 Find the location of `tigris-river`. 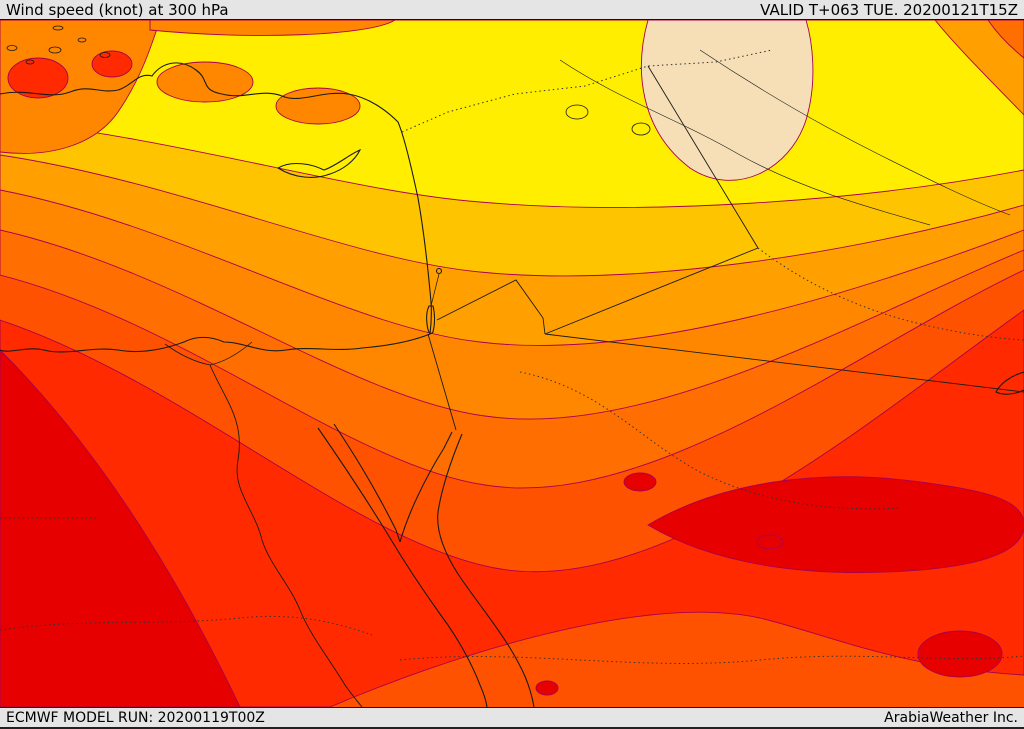

tigris-river is located at coordinates (855, 132).